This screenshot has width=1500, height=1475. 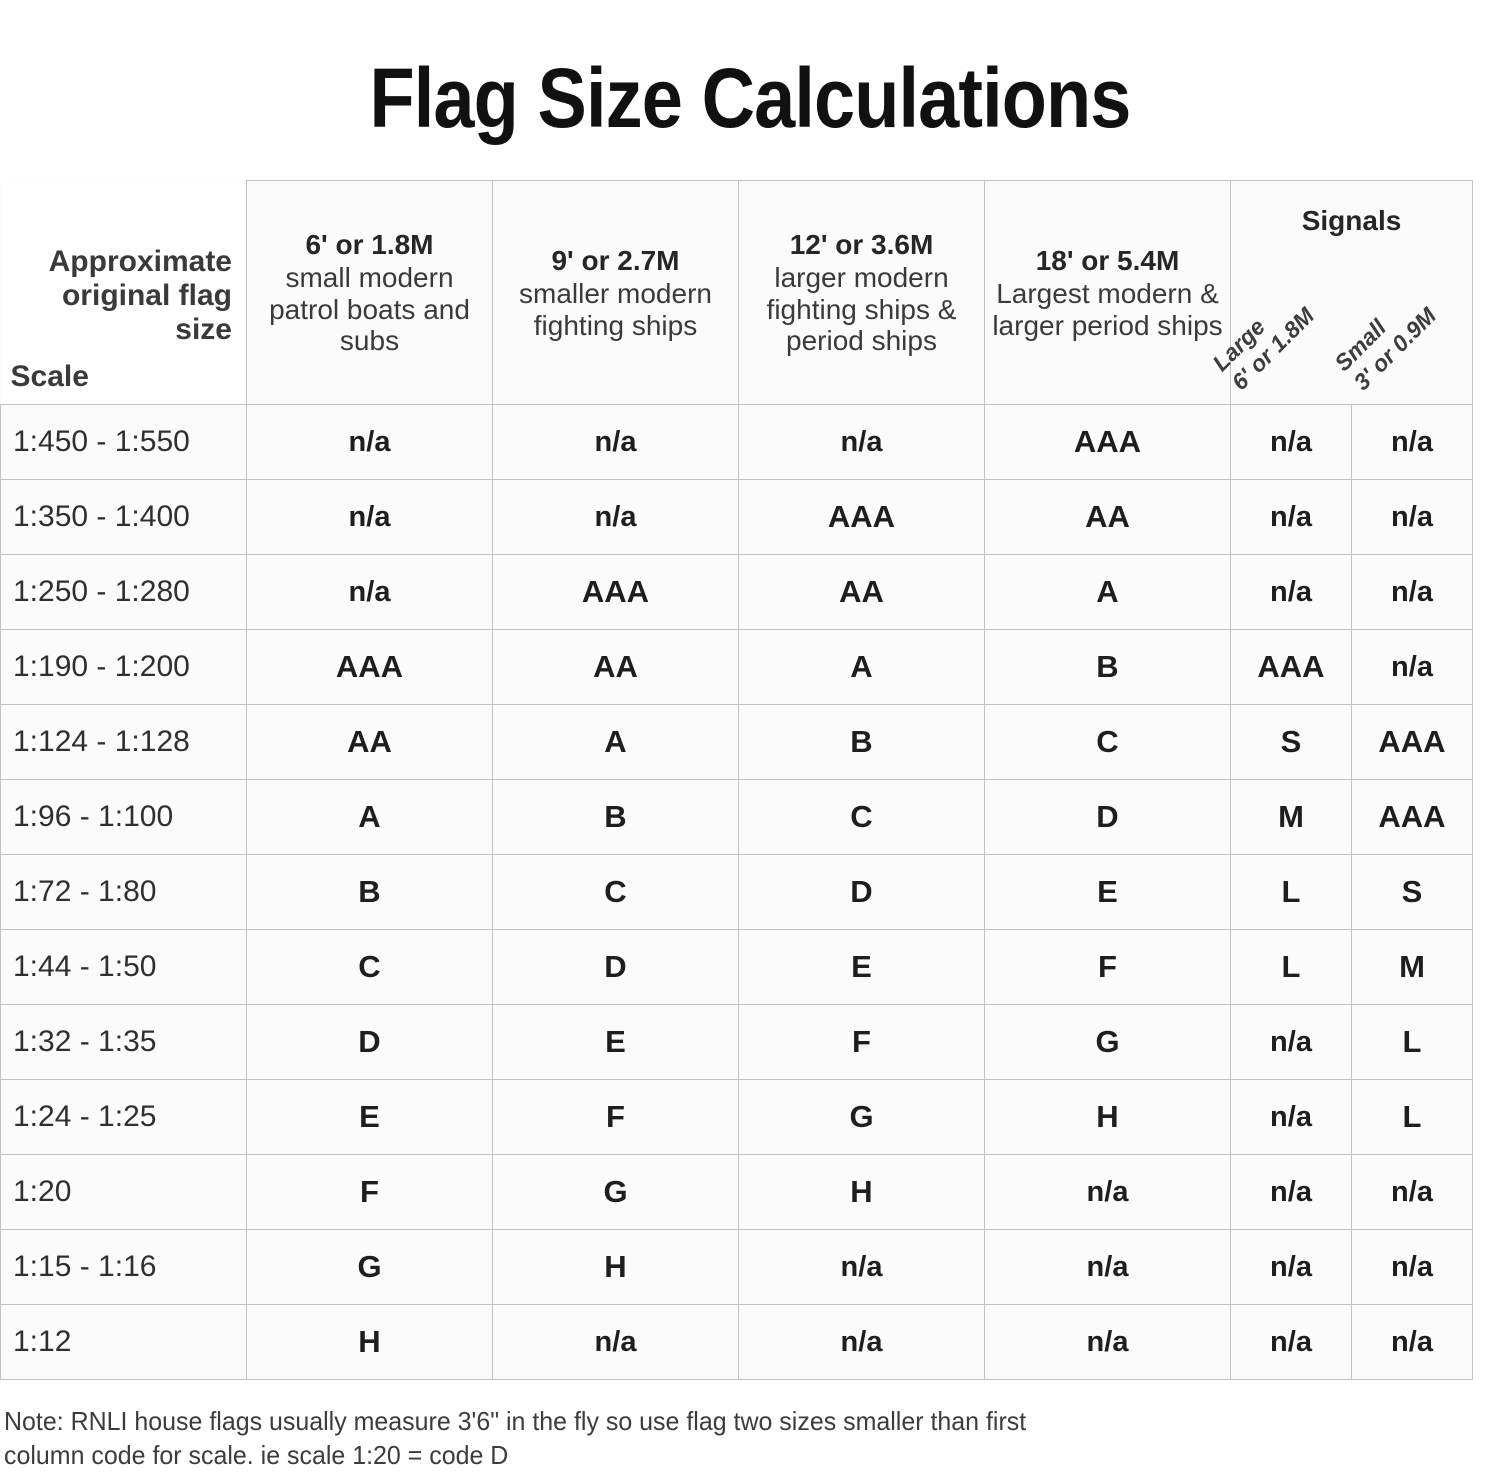 What do you see at coordinates (1412, 892) in the screenshot?
I see `cell-signals-small: S` at bounding box center [1412, 892].